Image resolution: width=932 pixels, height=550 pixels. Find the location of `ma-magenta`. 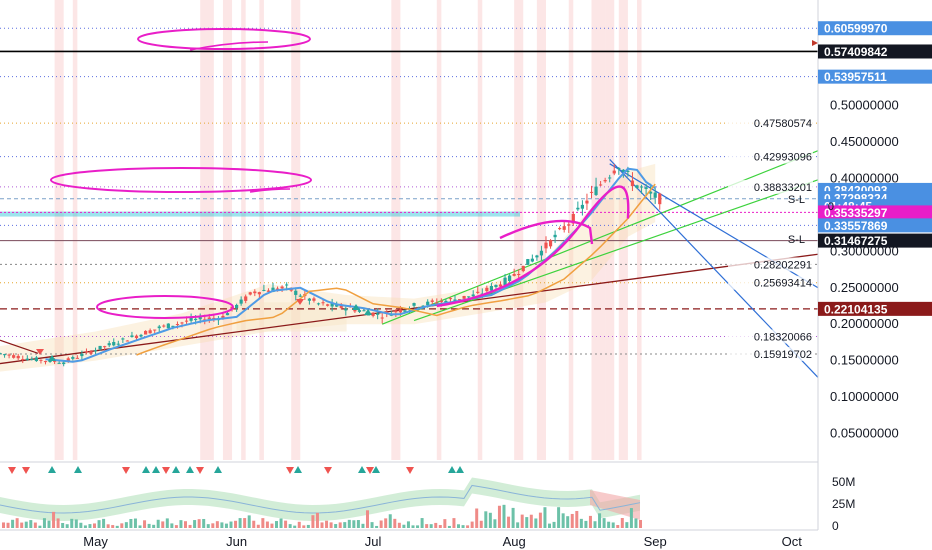

ma-magenta is located at coordinates (533, 246).